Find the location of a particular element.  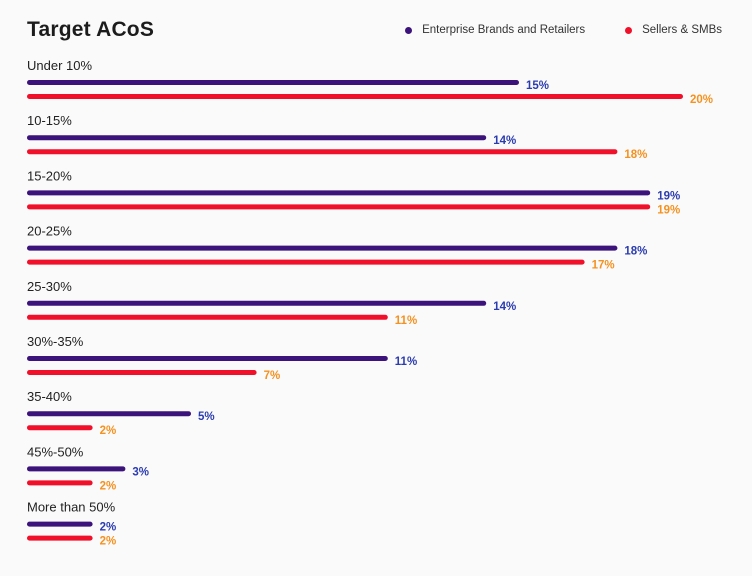

category-label-10-15: 10-15% is located at coordinates (49, 120).